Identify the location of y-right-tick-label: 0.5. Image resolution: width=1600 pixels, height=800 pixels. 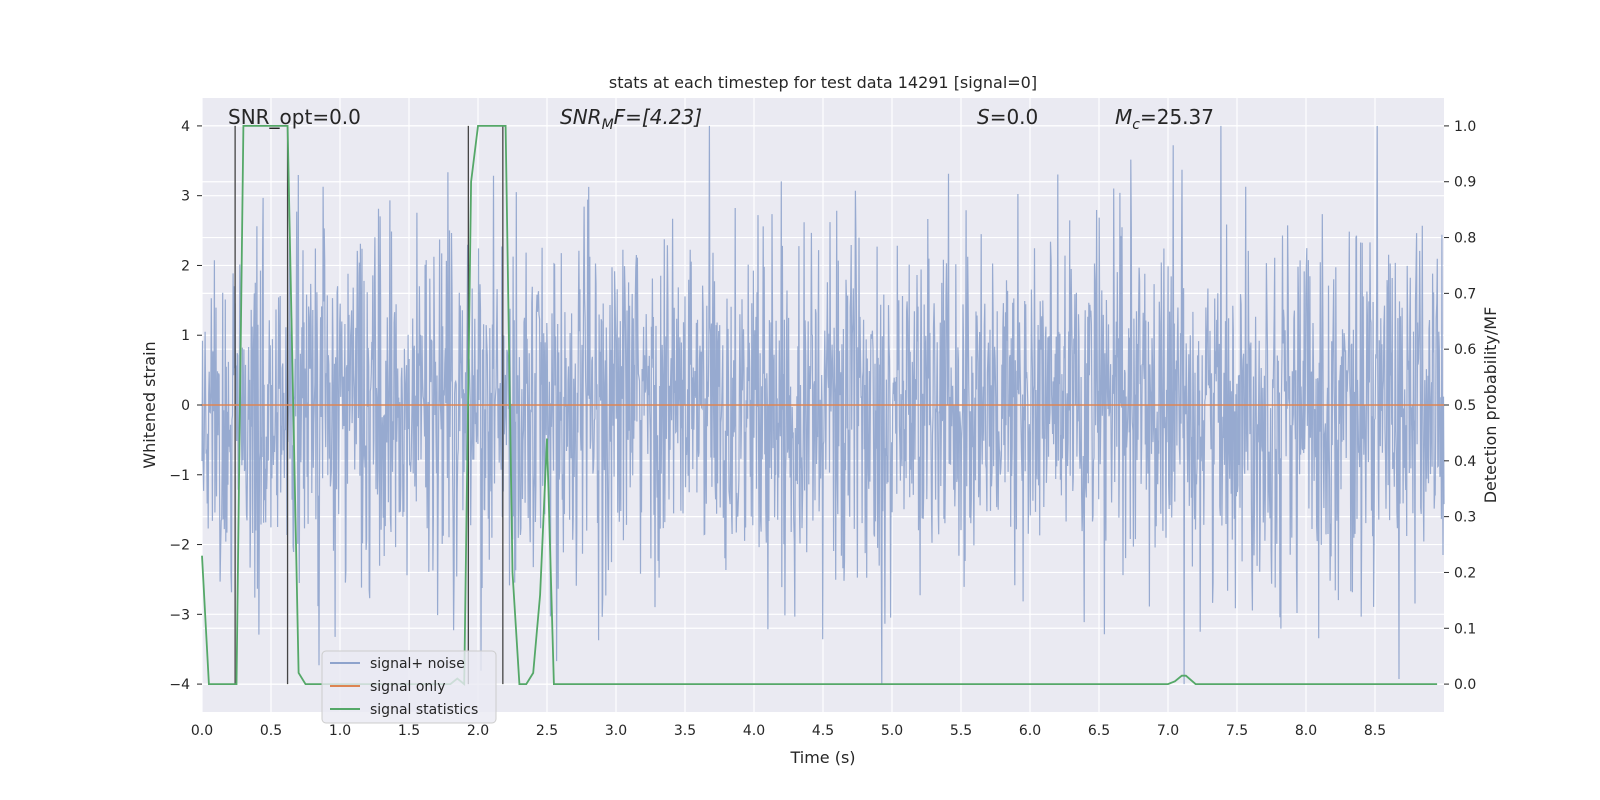
(1465, 406).